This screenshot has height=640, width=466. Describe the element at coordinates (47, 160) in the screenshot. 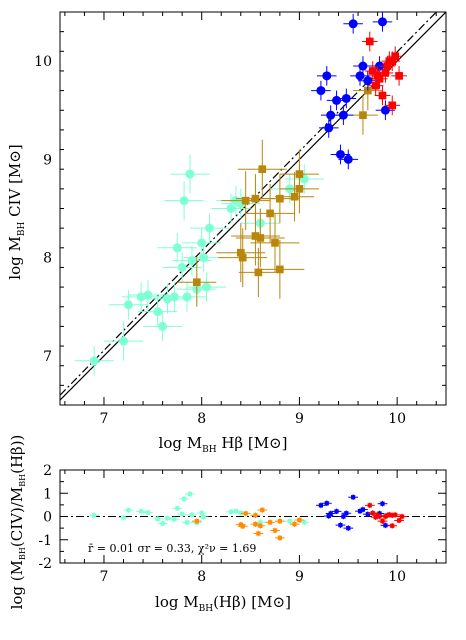

I see `y-tick-label: 9` at that location.